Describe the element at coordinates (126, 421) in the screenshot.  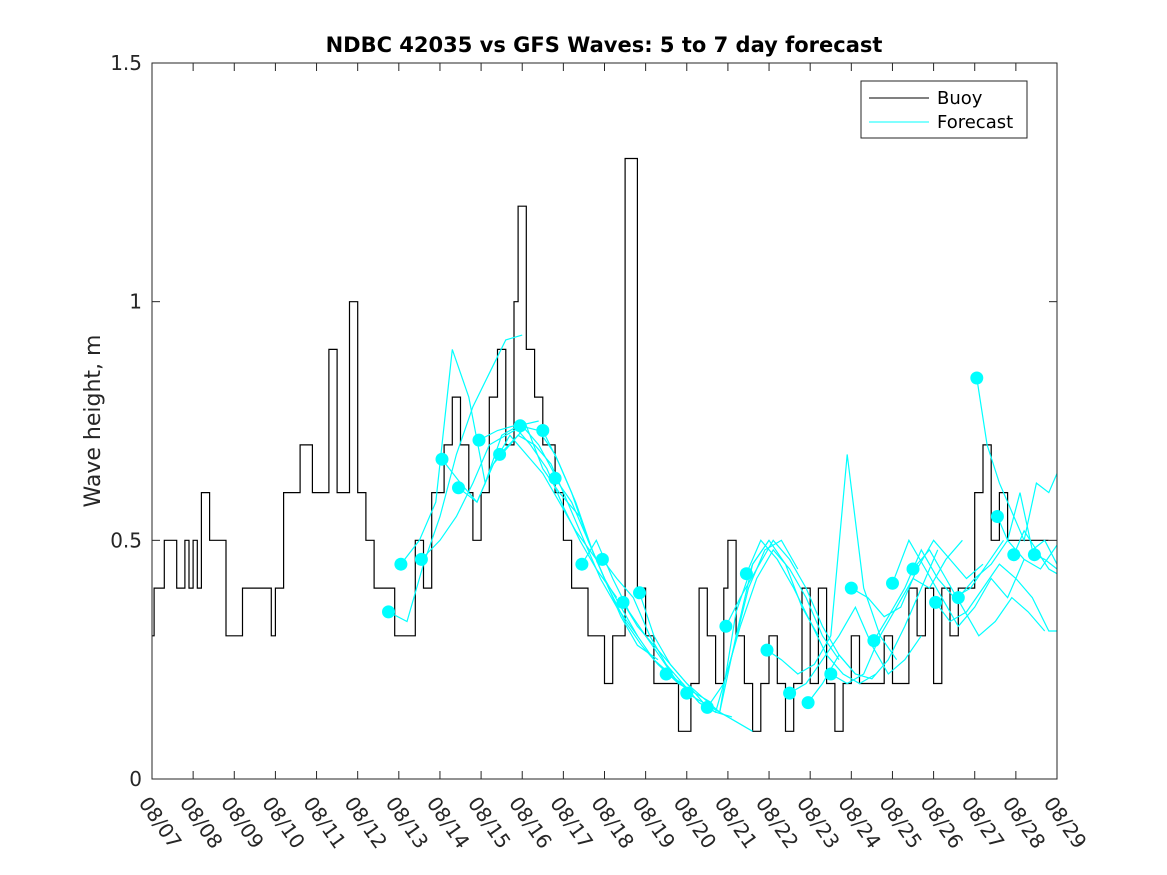
I see `y-tick-labels: 0 0.5 1 1.5` at that location.